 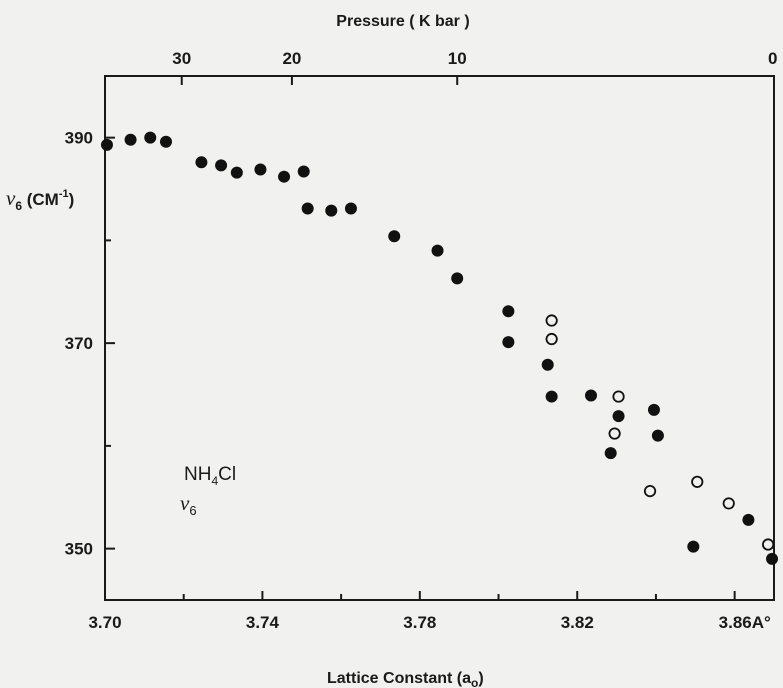 What do you see at coordinates (192, 510) in the screenshot?
I see `annotation-mode-subscript: 6` at bounding box center [192, 510].